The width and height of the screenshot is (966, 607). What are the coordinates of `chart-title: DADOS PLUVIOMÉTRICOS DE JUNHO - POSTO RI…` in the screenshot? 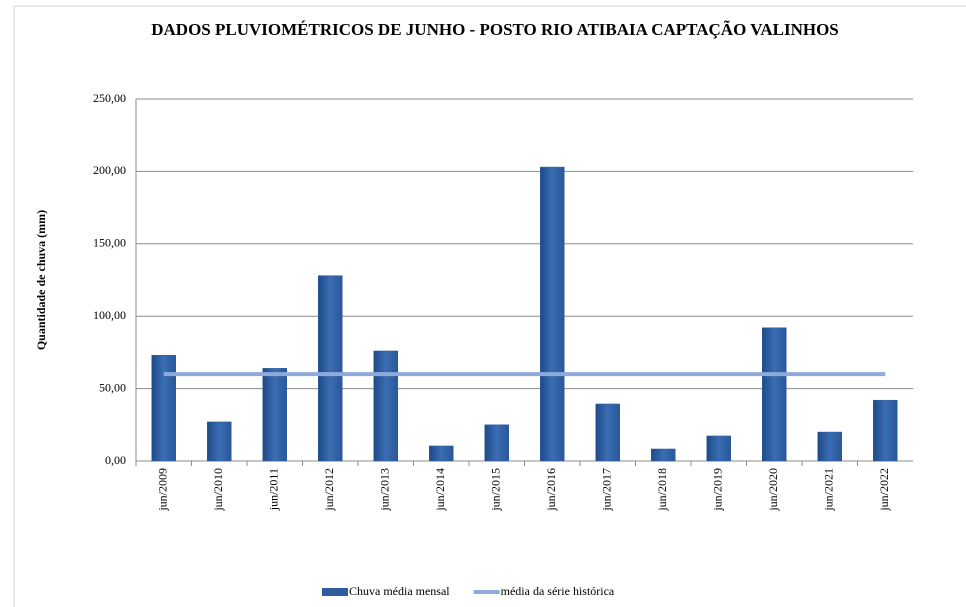 It's located at (495, 29).